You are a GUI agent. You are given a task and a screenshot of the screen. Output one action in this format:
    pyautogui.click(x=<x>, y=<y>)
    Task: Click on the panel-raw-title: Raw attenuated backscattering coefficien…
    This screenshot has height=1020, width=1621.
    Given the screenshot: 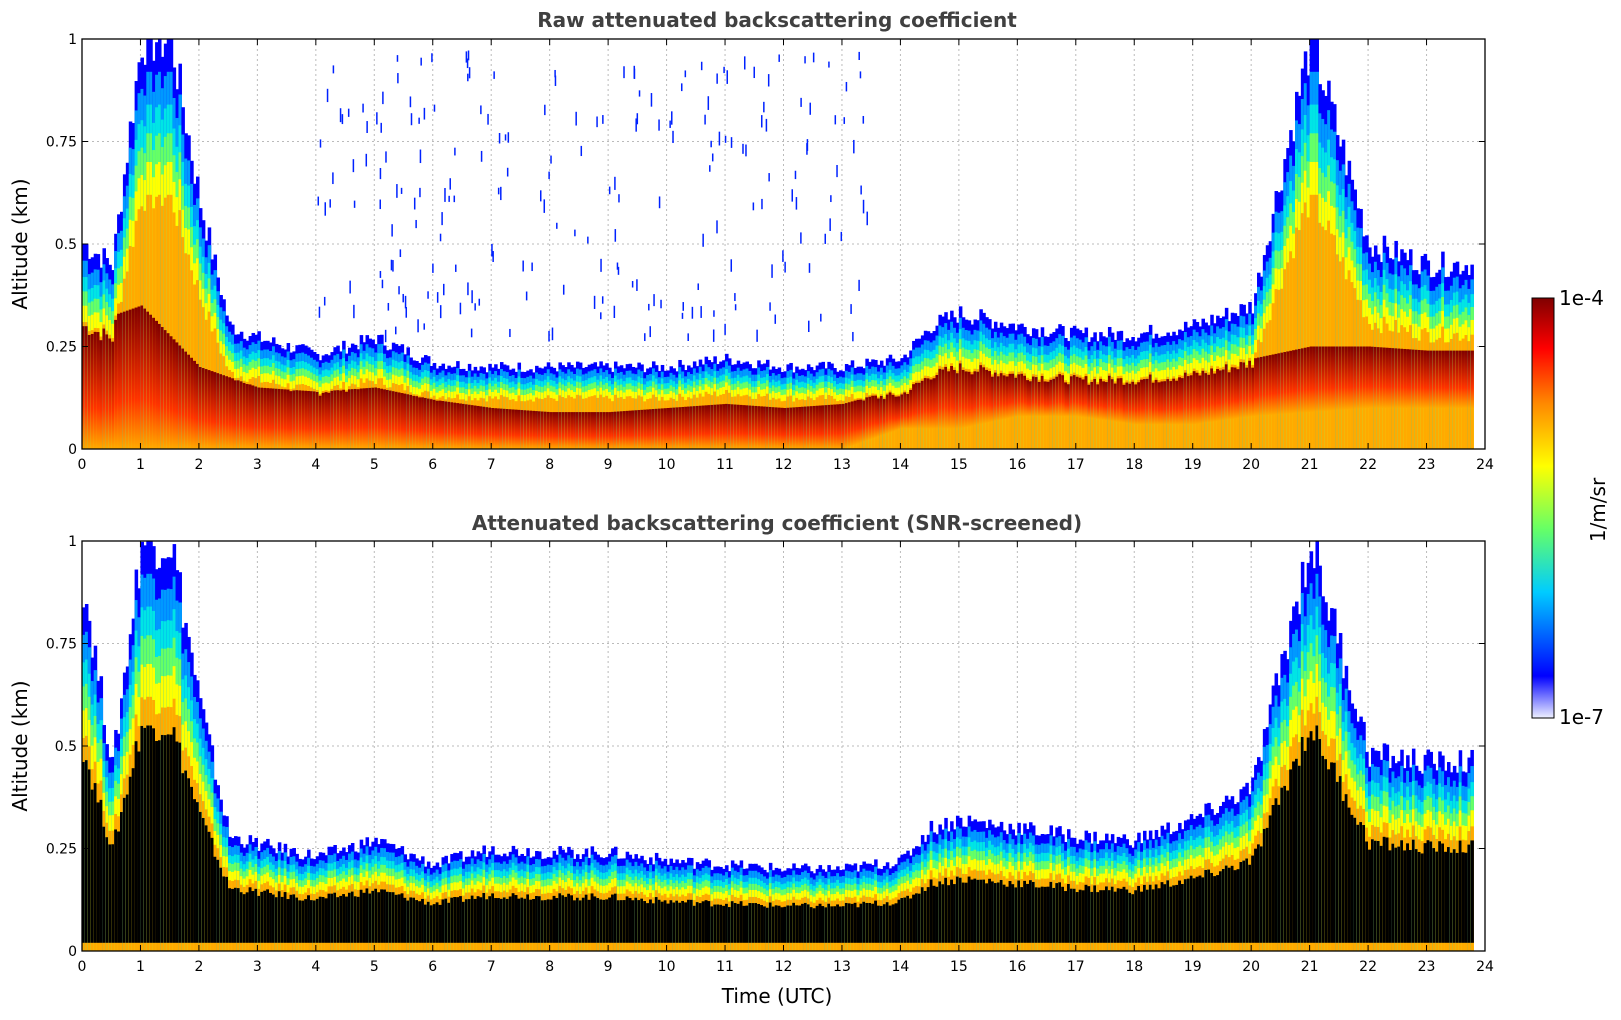 What is the action you would take?
    pyautogui.click(x=777, y=20)
    